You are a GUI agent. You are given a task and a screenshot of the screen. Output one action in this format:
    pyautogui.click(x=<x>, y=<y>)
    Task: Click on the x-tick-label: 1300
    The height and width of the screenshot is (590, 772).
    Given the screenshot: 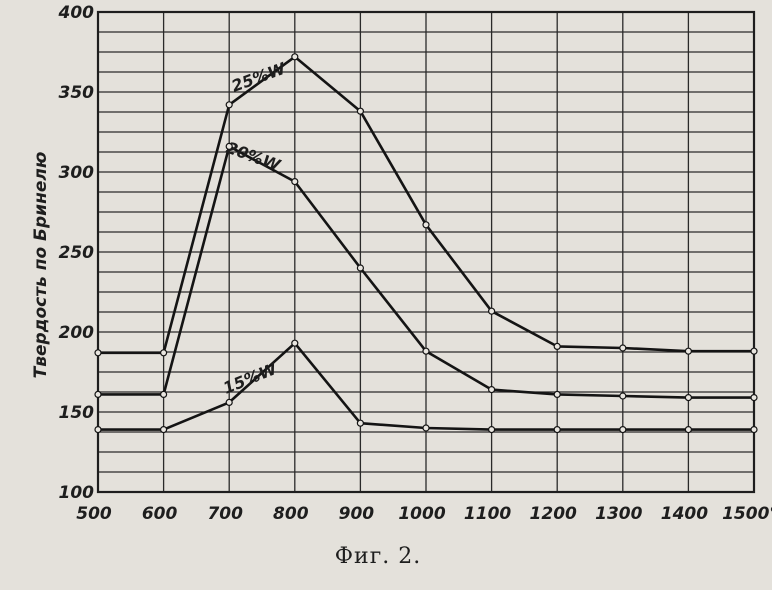 What is the action you would take?
    pyautogui.click(x=618, y=514)
    